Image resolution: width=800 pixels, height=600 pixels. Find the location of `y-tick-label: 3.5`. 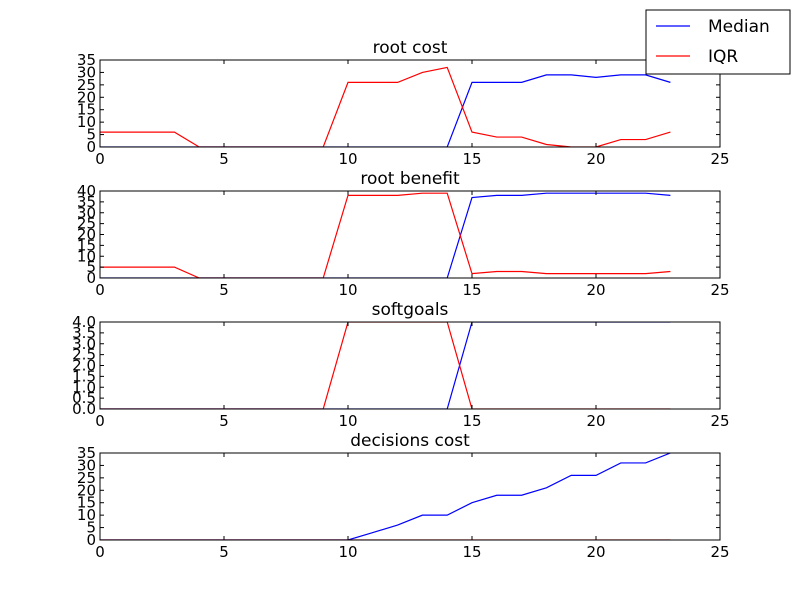

y-tick-label: 3.5 is located at coordinates (84, 333).